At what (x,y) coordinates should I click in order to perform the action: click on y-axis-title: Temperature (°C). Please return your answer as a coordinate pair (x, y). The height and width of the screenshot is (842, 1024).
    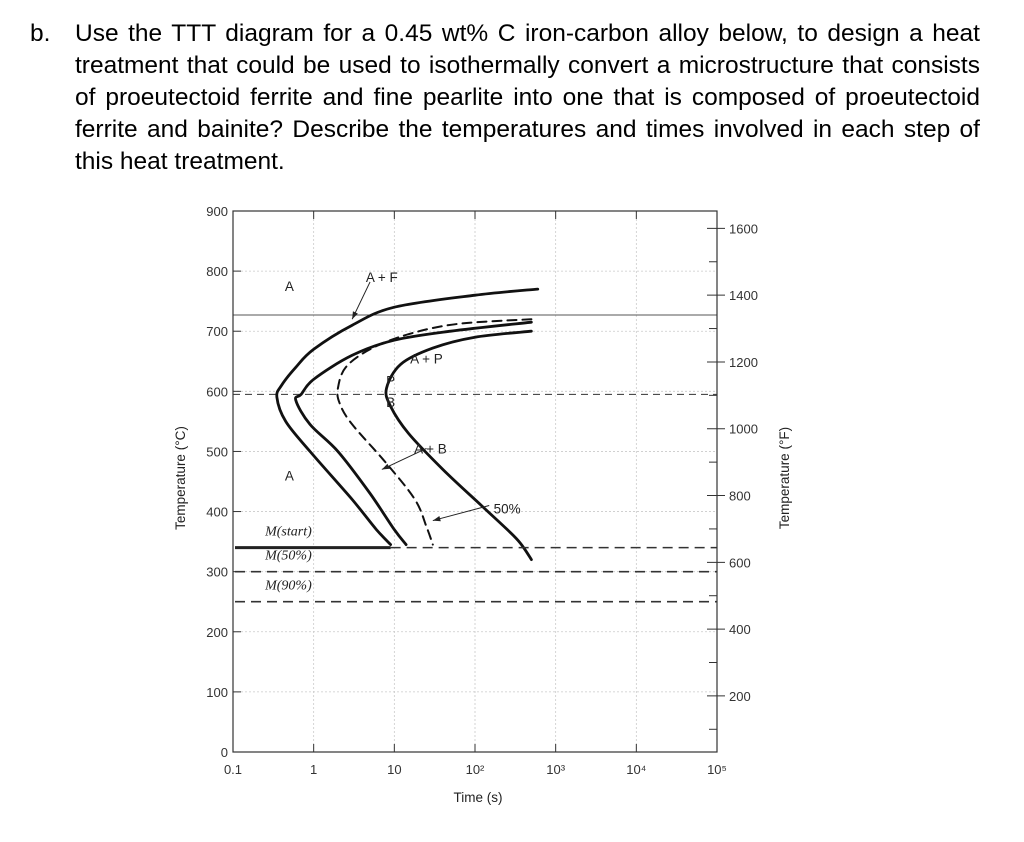
    Looking at the image, I should click on (180, 478).